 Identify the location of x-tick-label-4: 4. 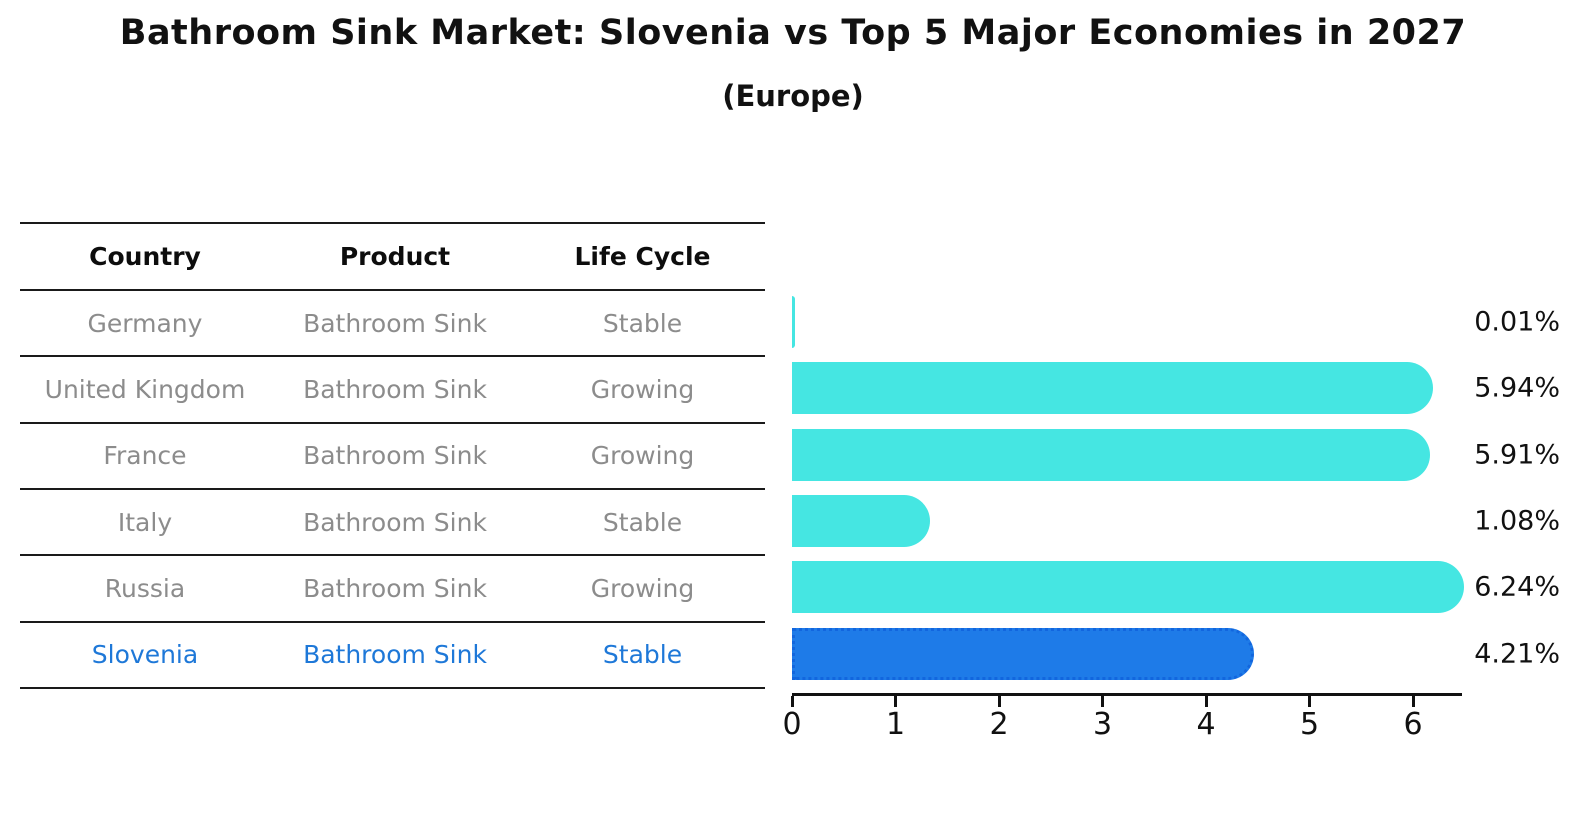
(1206, 724).